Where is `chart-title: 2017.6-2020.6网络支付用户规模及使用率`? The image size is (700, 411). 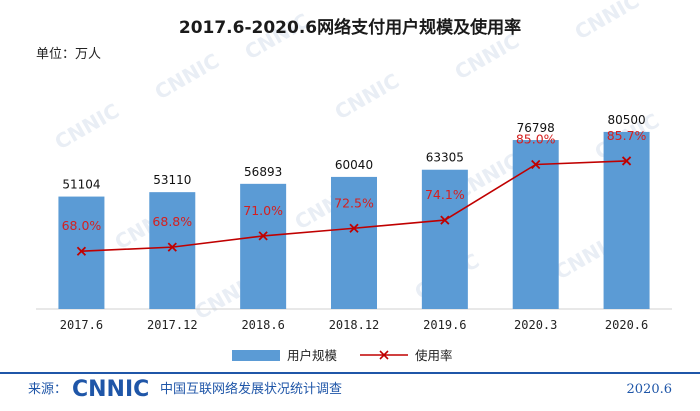 chart-title: 2017.6-2020.6网络支付用户规模及使用率 is located at coordinates (350, 27).